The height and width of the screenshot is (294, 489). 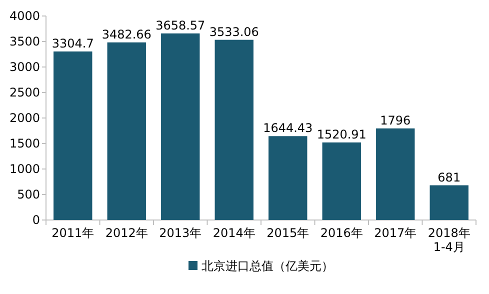 What do you see at coordinates (288, 128) in the screenshot?
I see `data-label: 1644.43` at bounding box center [288, 128].